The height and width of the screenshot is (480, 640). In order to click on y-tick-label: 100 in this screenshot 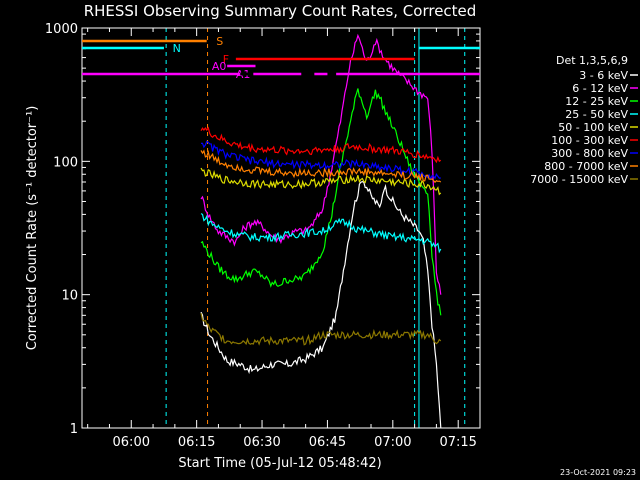, I will do `click(65, 162)`.